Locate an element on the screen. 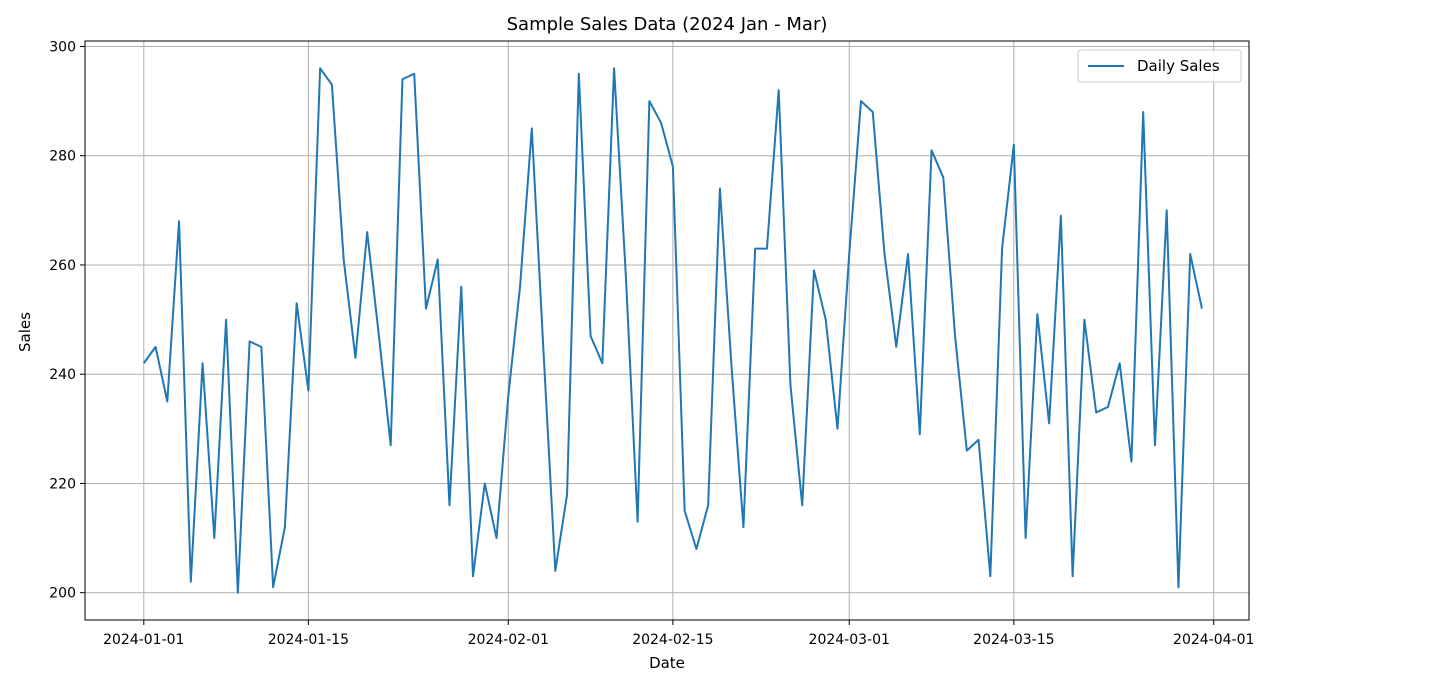 The width and height of the screenshot is (1446, 674). x-tick-label: 2024-01-15 is located at coordinates (308, 640).